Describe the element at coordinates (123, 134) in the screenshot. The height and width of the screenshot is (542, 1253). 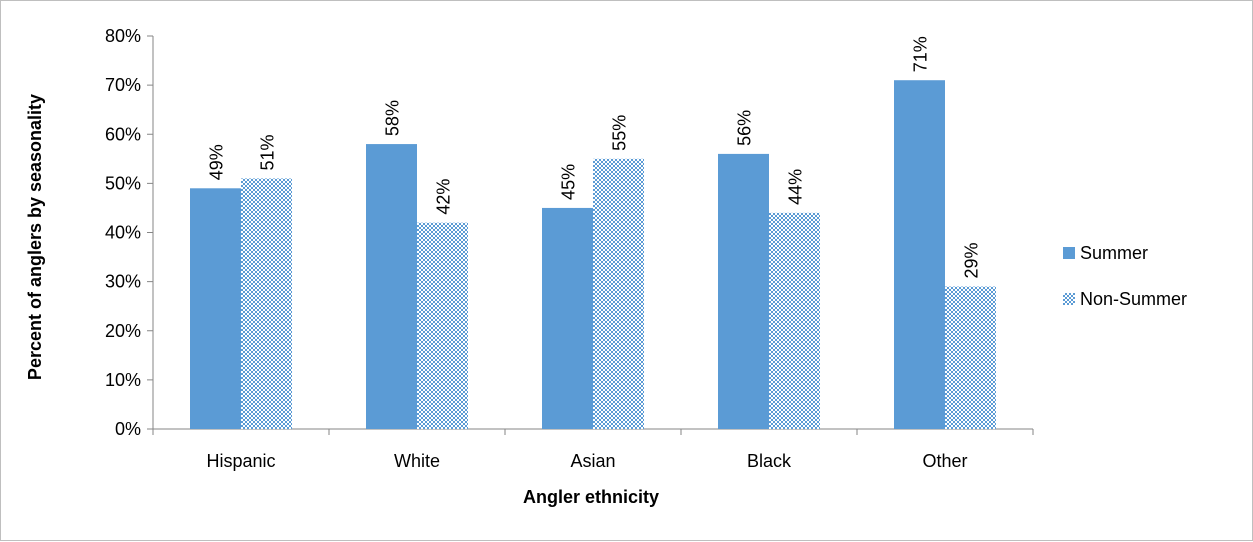
I see `y-tick-label: 60%` at that location.